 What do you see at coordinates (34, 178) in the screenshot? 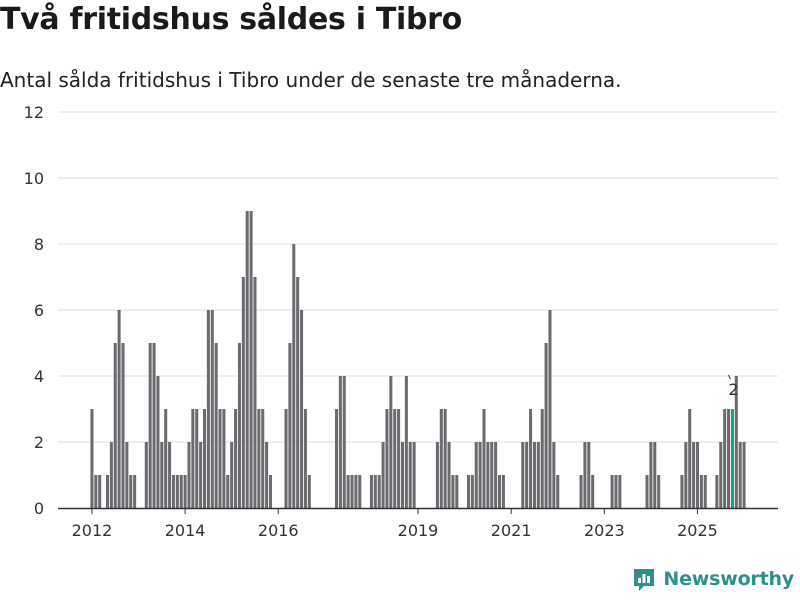
I see `y-tick-label: 10` at bounding box center [34, 178].